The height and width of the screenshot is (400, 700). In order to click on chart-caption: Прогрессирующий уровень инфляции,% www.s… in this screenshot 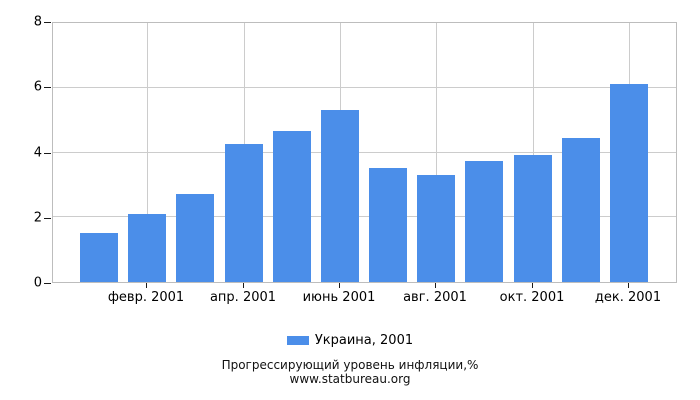, I will do `click(350, 372)`.